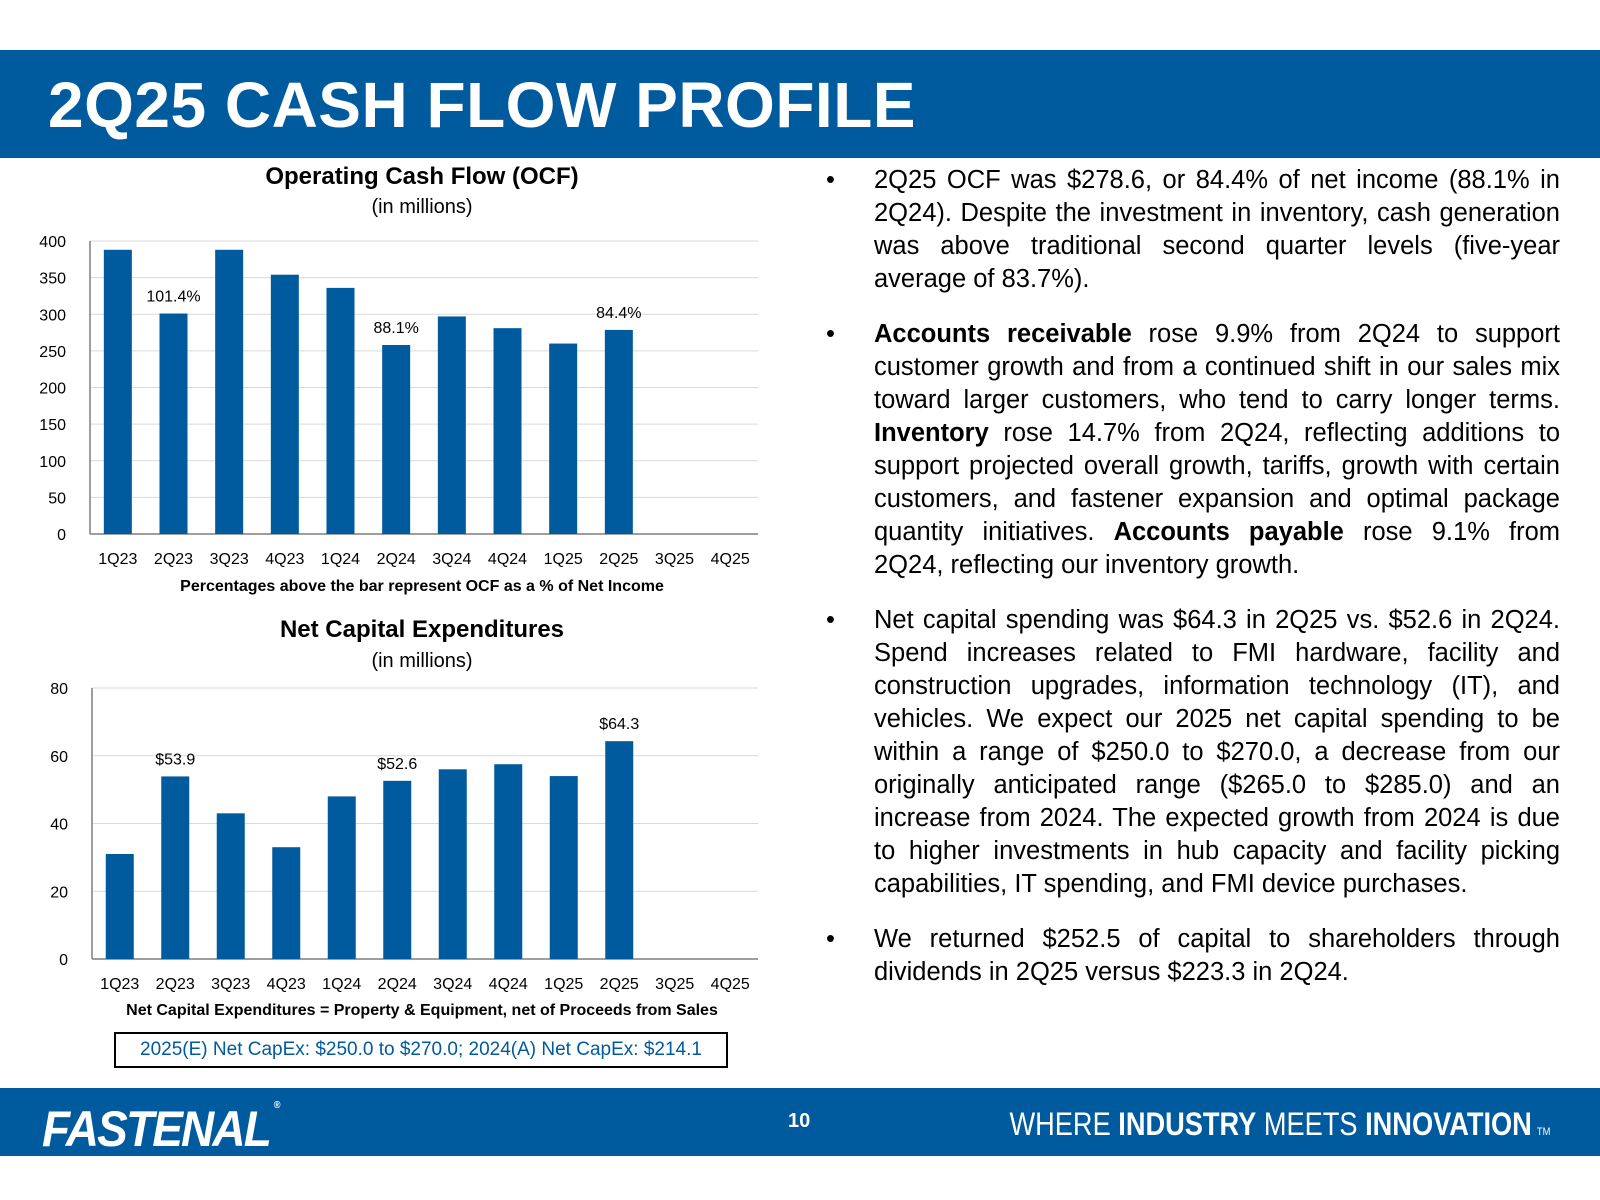 Image resolution: width=1600 pixels, height=1200 pixels. What do you see at coordinates (230, 984) in the screenshot?
I see `capex-x-tick-label: 3Q23` at bounding box center [230, 984].